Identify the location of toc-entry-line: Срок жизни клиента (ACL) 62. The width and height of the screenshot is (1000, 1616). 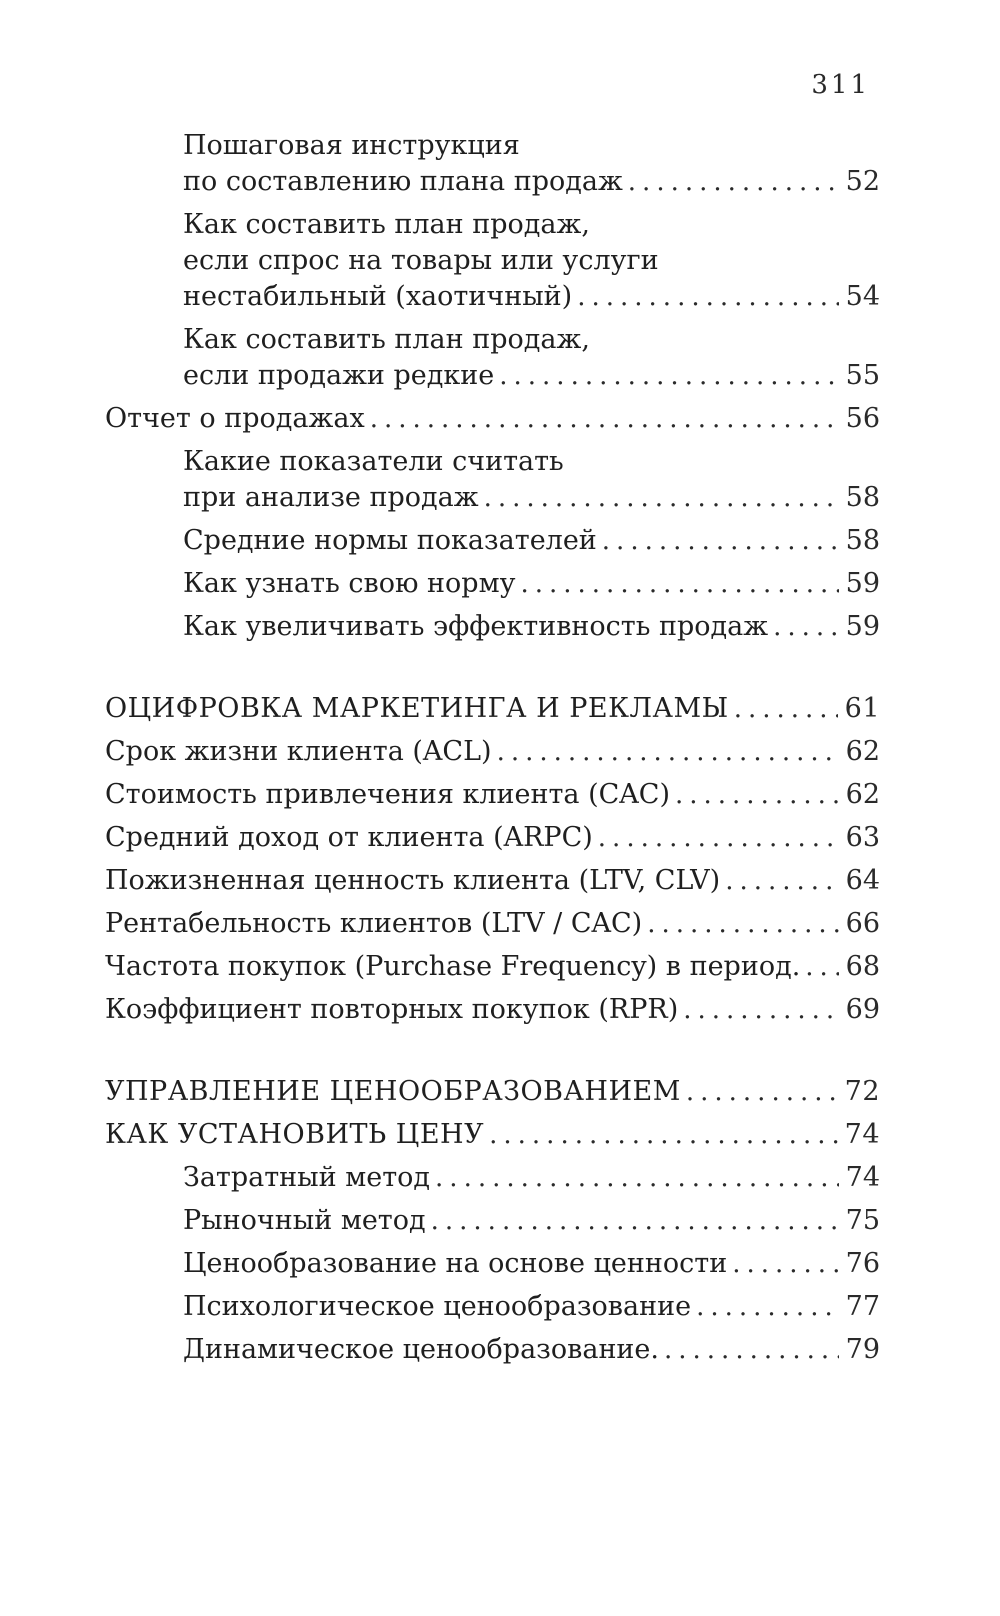
(492, 752).